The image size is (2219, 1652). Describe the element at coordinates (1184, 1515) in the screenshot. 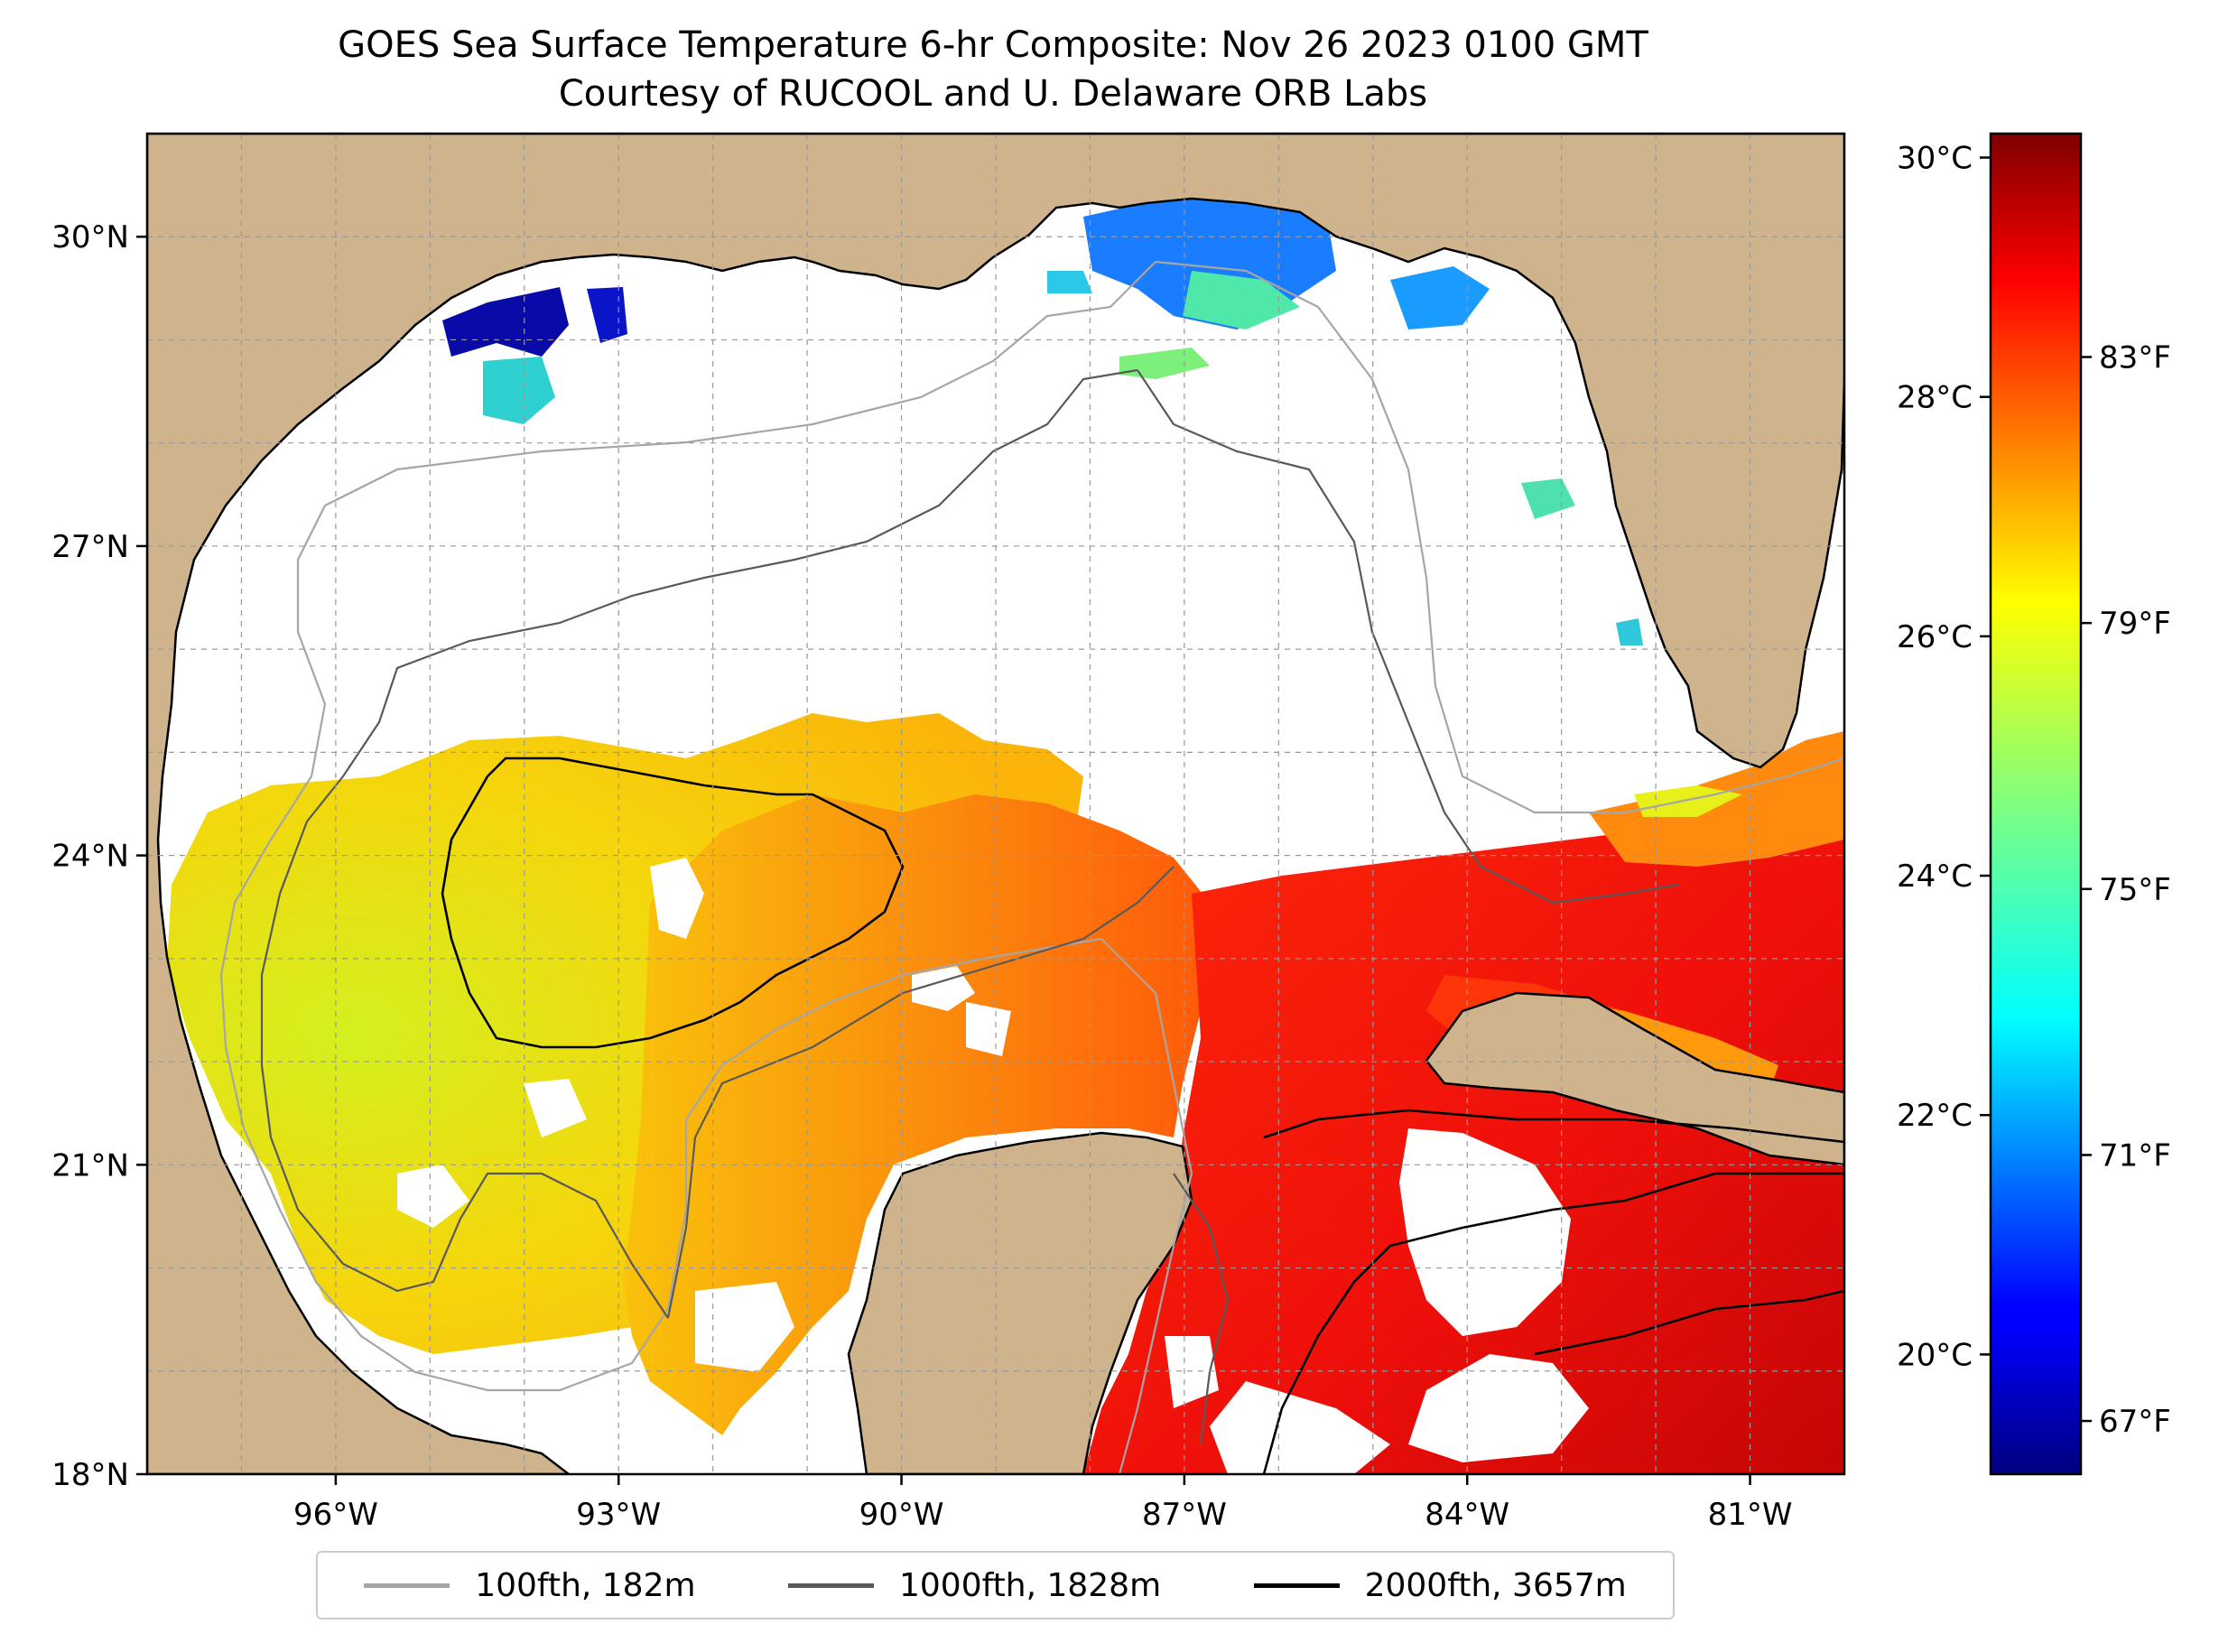

I see `lon-tick-label: 87°W` at that location.